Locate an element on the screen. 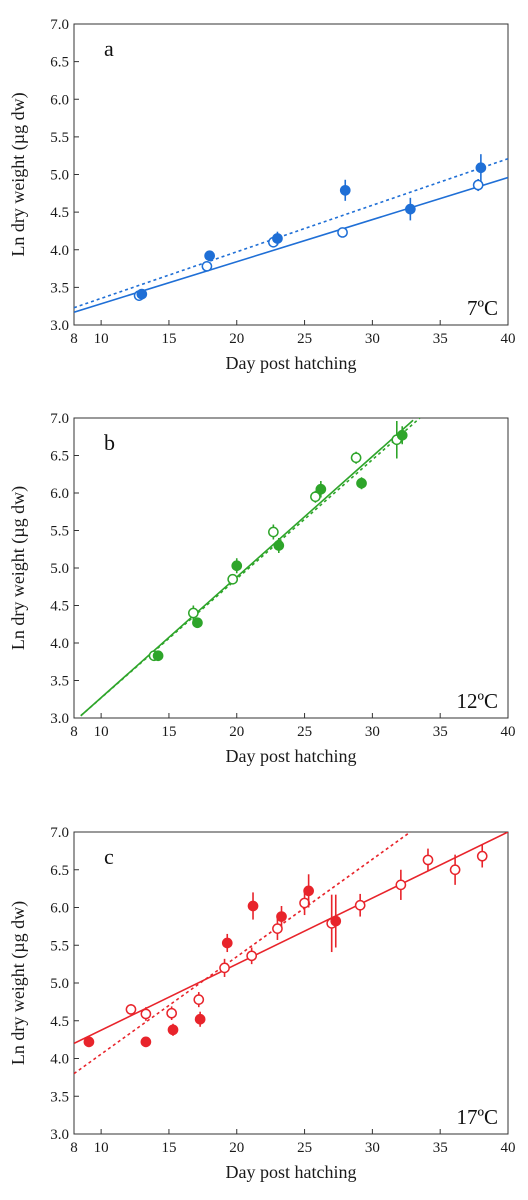 Image resolution: width=528 pixels, height=1200 pixels. y-tick-label: 6.0 is located at coordinates (59, 909).